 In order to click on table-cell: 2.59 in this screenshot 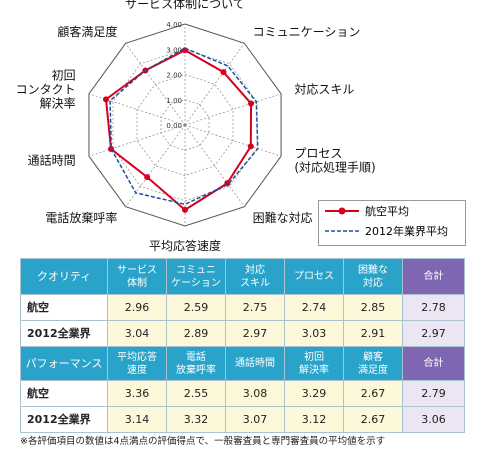, I will do `click(196, 307)`.